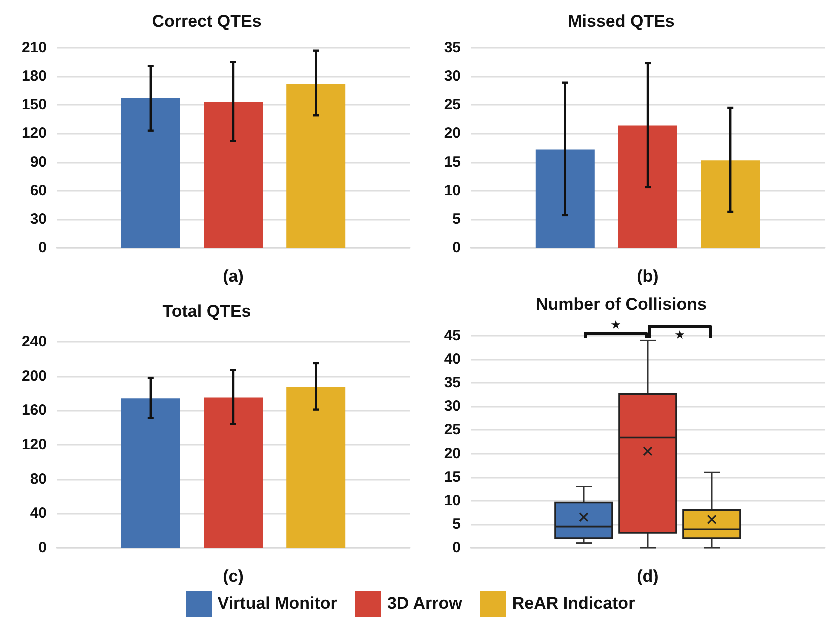 Image resolution: width=829 pixels, height=621 pixels. What do you see at coordinates (278, 604) in the screenshot?
I see `legend-label: Virtual Monitor` at bounding box center [278, 604].